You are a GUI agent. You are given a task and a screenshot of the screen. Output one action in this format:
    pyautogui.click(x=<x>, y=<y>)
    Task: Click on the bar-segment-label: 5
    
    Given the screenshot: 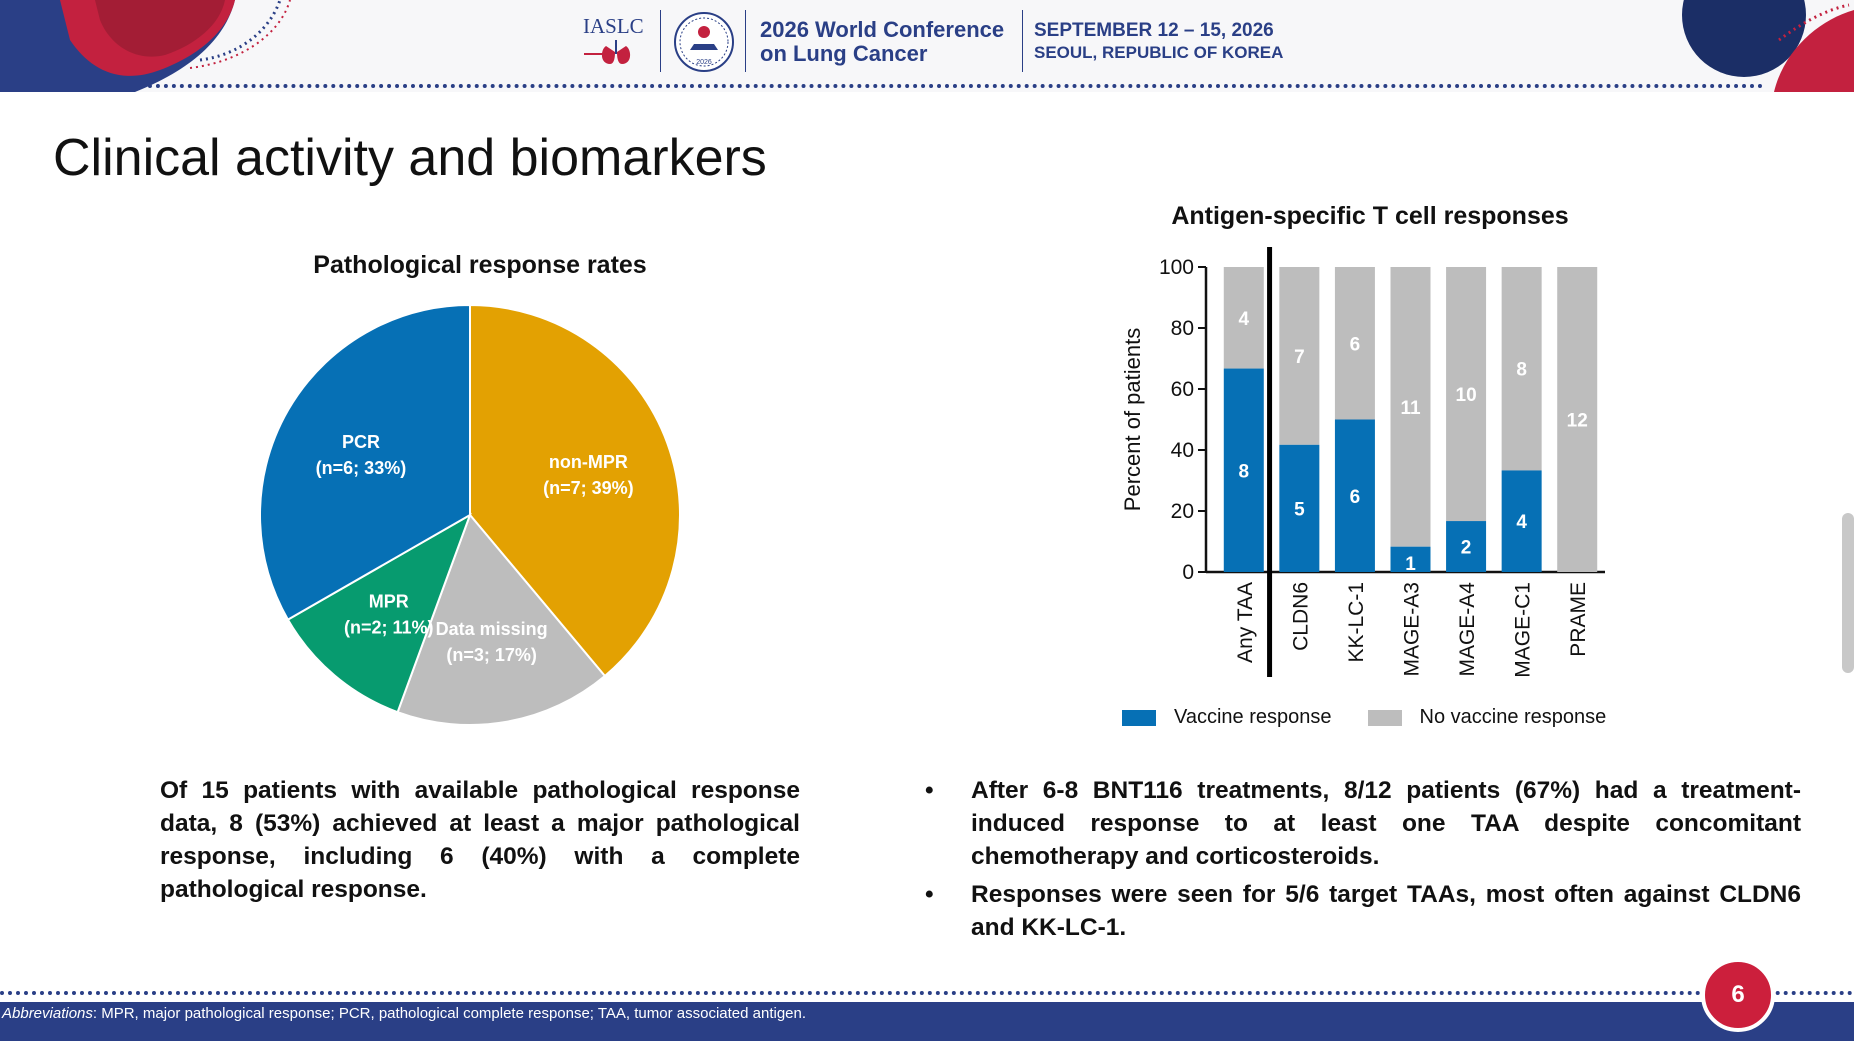 What is the action you would take?
    pyautogui.click(x=1299, y=509)
    